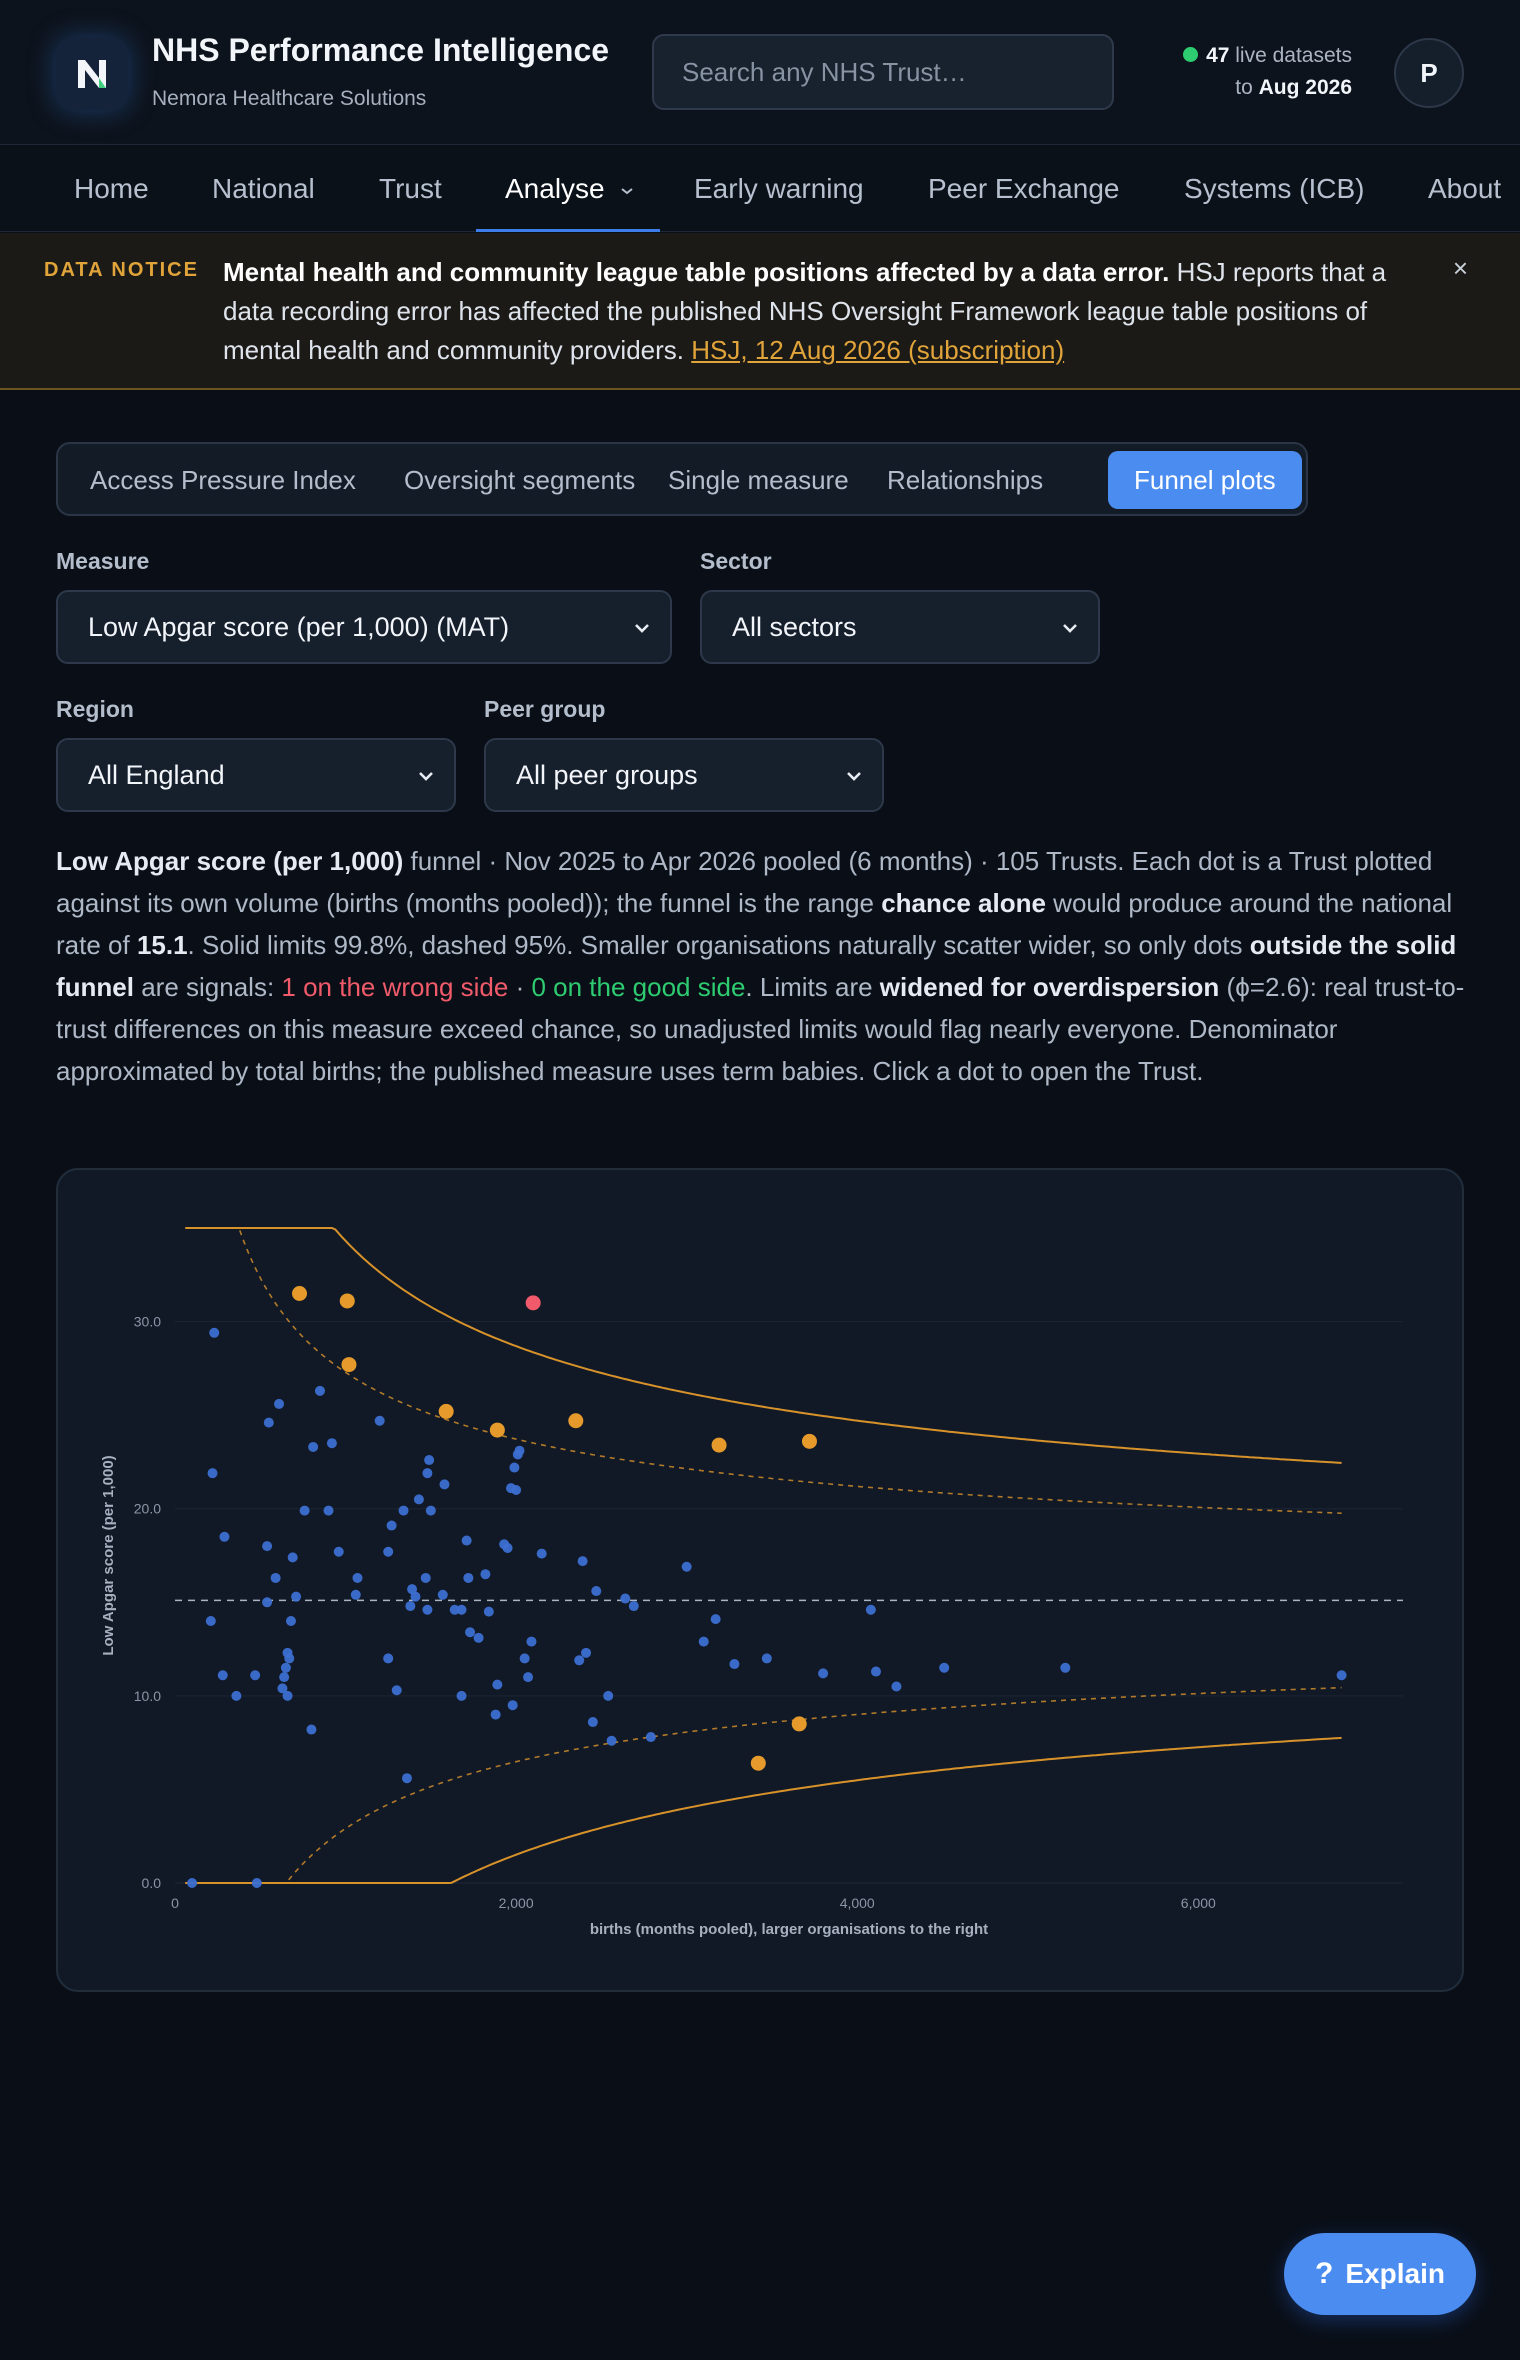 This screenshot has height=2360, width=1520. What do you see at coordinates (410, 188) in the screenshot?
I see `nav-trust: Trust` at bounding box center [410, 188].